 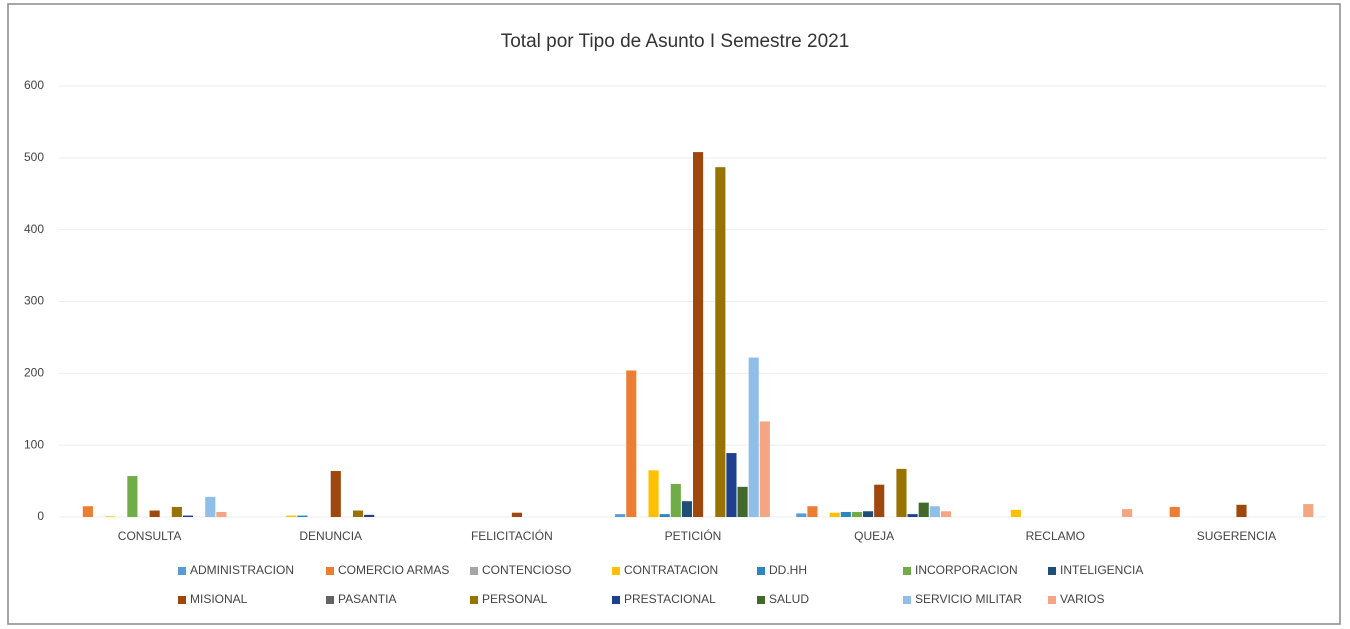 I want to click on x-tick-label: QUEJA, so click(x=874, y=536).